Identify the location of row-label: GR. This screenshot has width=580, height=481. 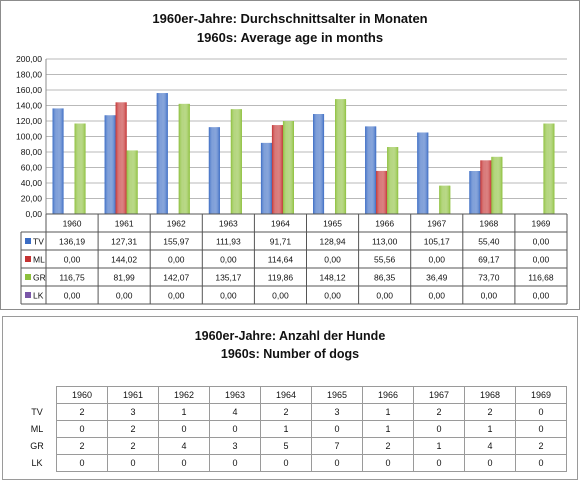
(37, 446).